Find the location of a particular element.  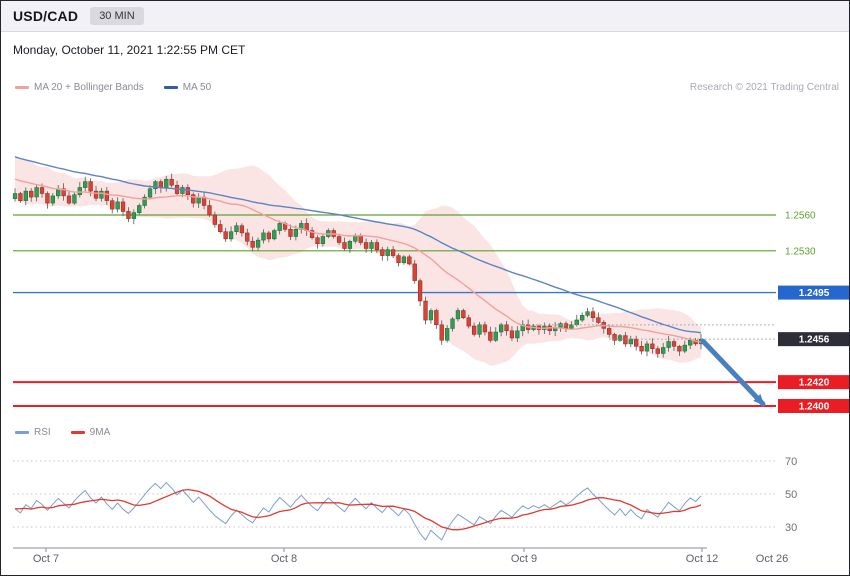

rsi-9ma-swatch-icon is located at coordinates (77, 432).